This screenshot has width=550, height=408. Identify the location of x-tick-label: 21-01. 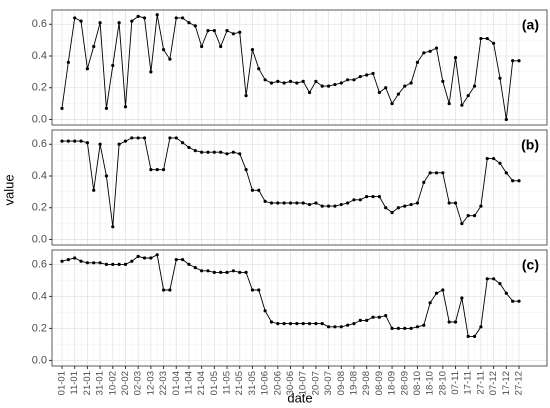
(87, 383).